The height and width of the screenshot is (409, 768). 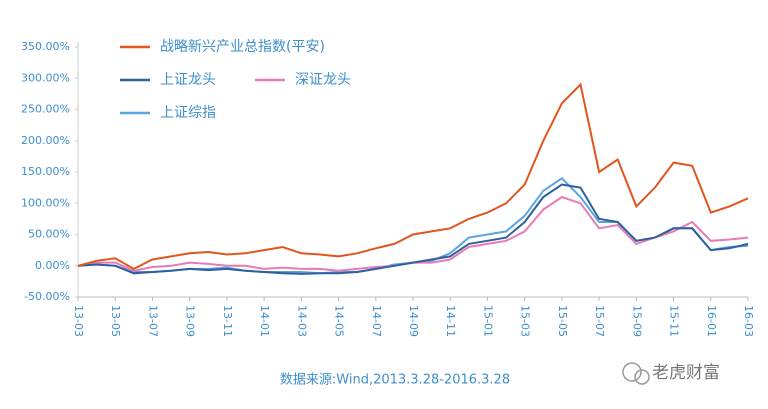 I want to click on legend-label: 上证龙头, so click(x=188, y=80).